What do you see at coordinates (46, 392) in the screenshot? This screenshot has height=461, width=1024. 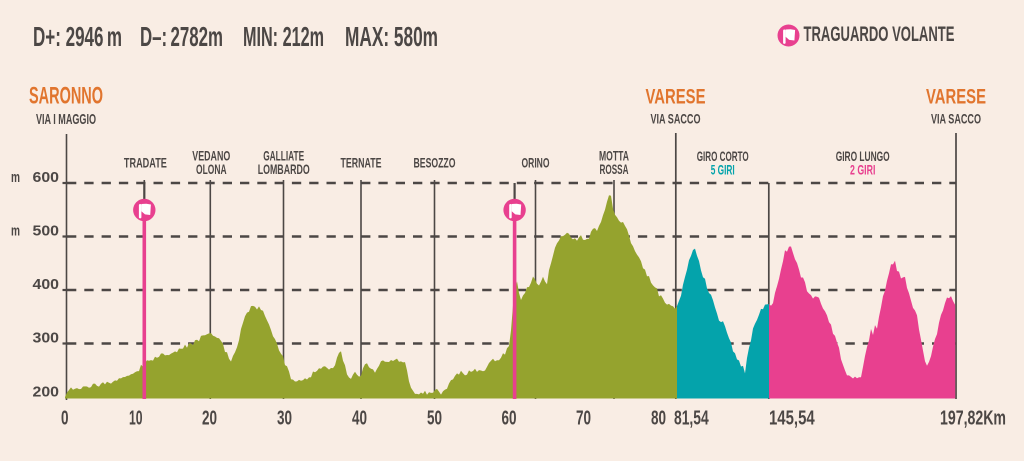 I see `svg-text: 200` at bounding box center [46, 392].